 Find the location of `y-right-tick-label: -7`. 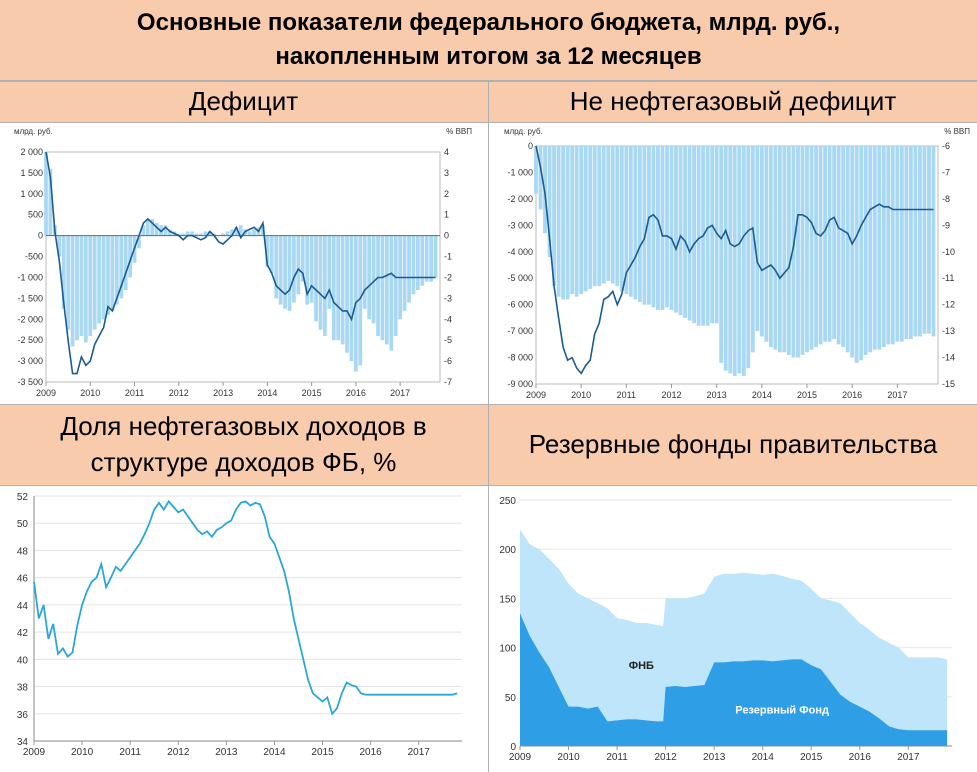

y-right-tick-label: -7 is located at coordinates (448, 382).